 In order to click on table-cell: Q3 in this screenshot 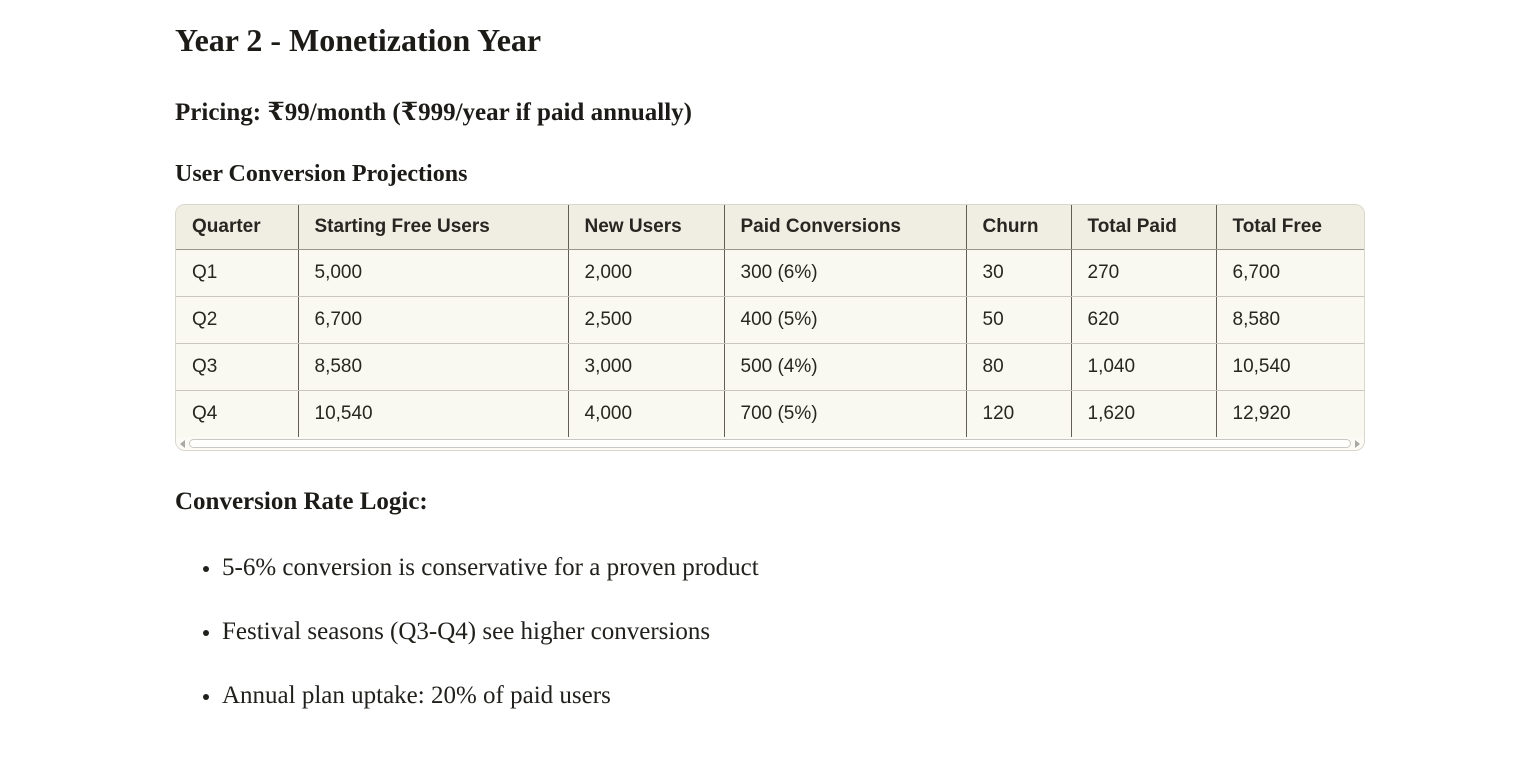, I will do `click(237, 367)`.